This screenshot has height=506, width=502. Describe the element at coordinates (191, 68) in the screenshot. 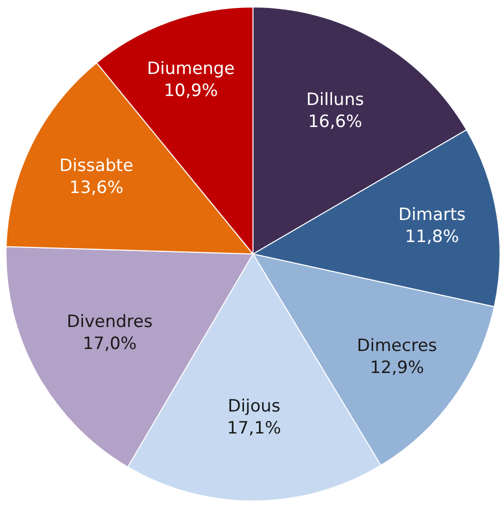

I see `slice-label: Diumenge` at that location.